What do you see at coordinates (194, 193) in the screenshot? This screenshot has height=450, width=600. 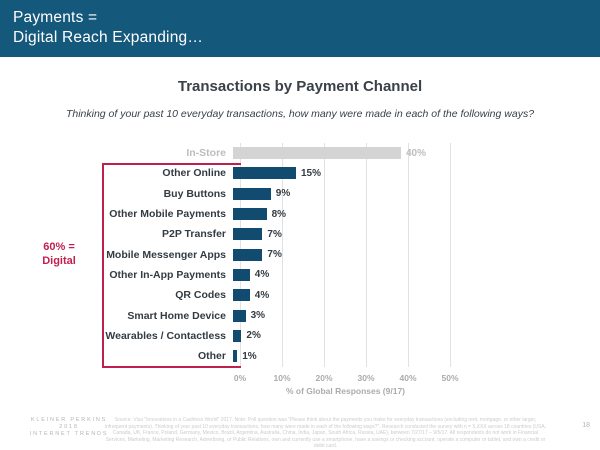 I see `bar-label: Buy Buttons` at bounding box center [194, 193].